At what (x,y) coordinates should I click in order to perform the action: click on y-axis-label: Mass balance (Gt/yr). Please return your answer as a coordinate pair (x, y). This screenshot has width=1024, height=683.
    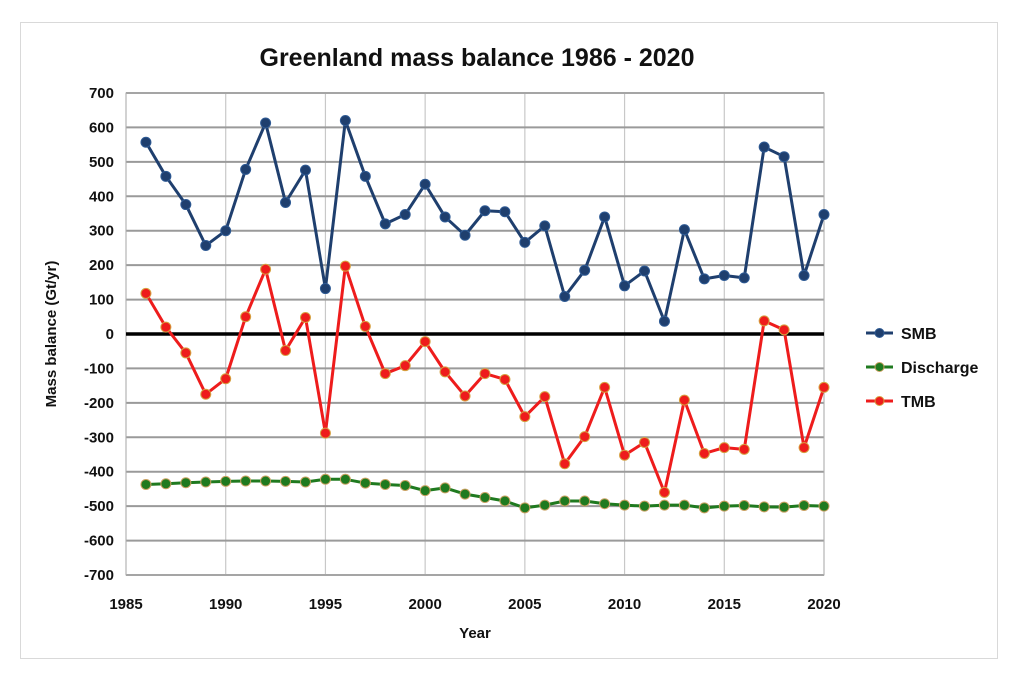
    Looking at the image, I should click on (51, 334).